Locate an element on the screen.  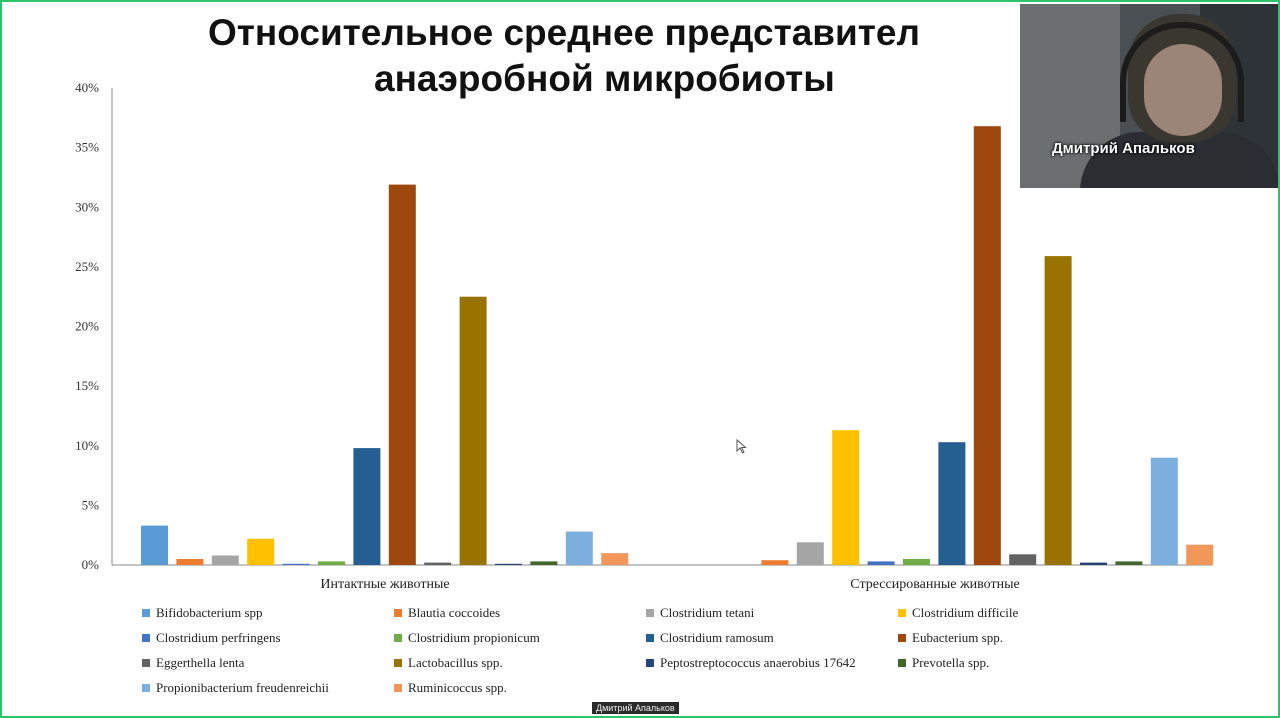
legend-item: Ruminicoccus spp. is located at coordinates (450, 688).